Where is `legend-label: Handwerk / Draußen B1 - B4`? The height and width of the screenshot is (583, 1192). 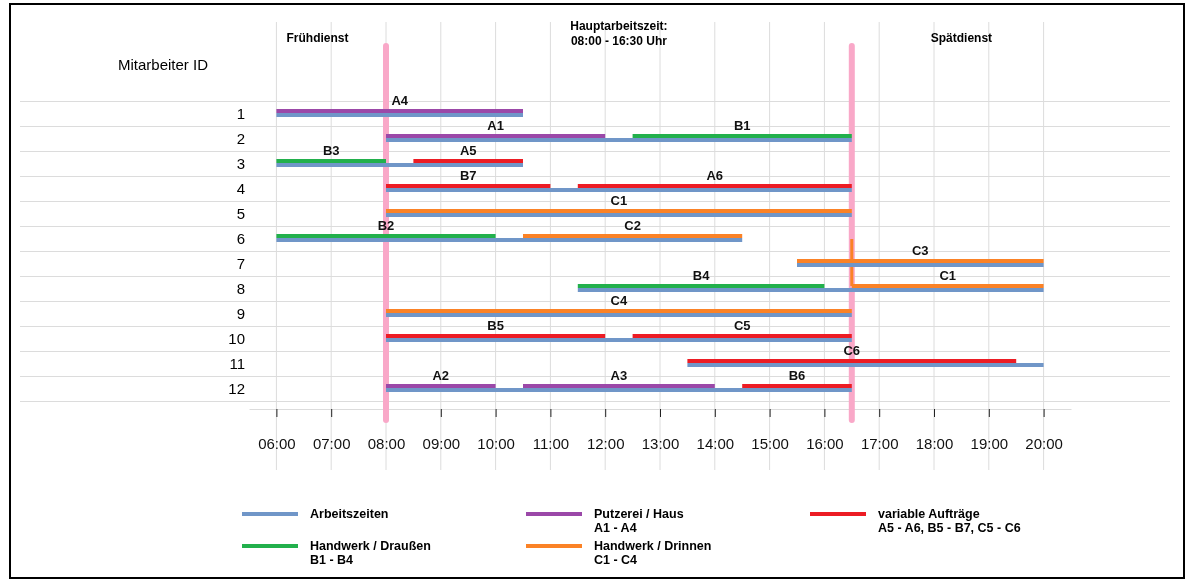
legend-label: Handwerk / Draußen B1 - B4 is located at coordinates (370, 553).